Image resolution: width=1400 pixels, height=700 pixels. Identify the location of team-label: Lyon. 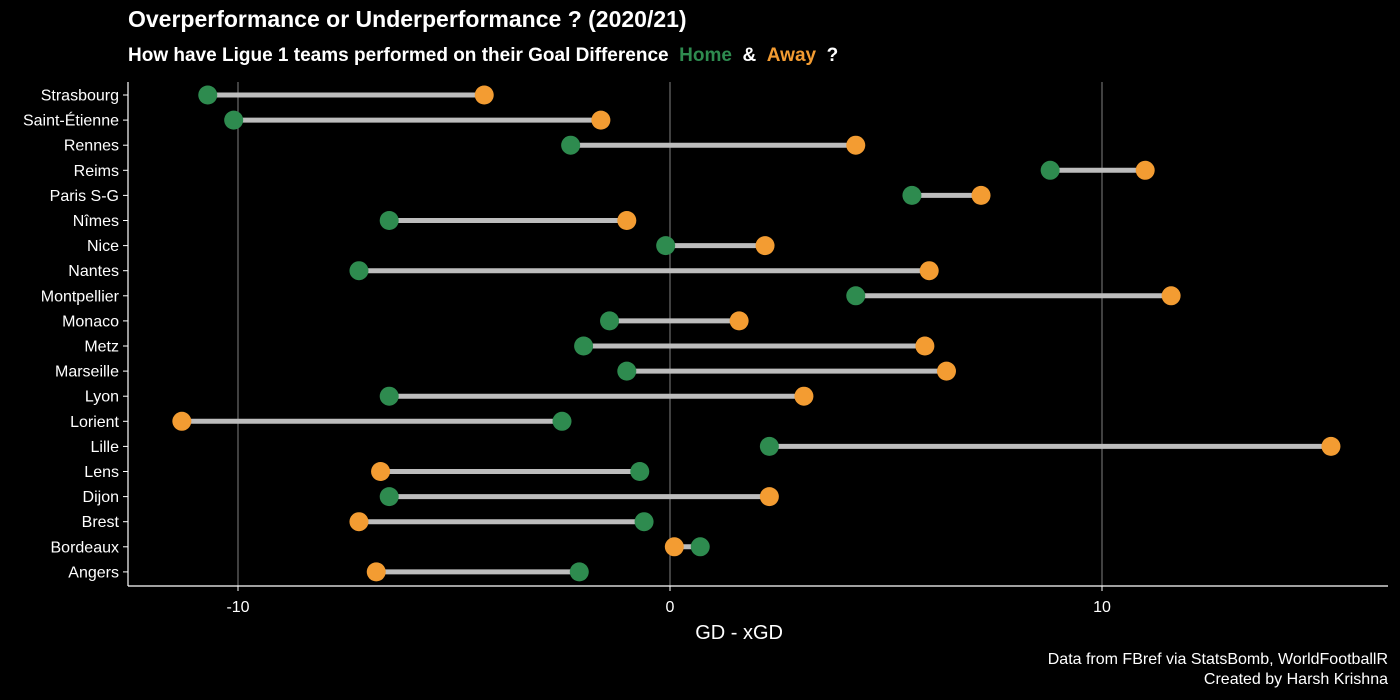
(102, 397).